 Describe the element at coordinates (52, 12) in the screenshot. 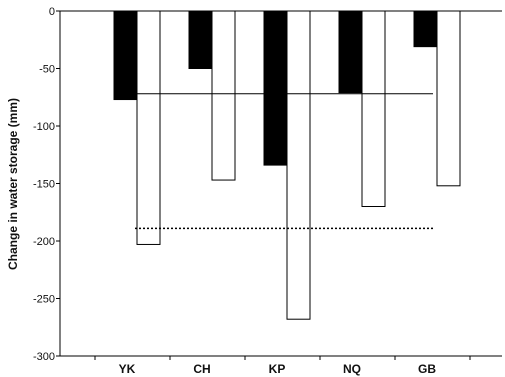

I see `y-tick-label: 0` at that location.